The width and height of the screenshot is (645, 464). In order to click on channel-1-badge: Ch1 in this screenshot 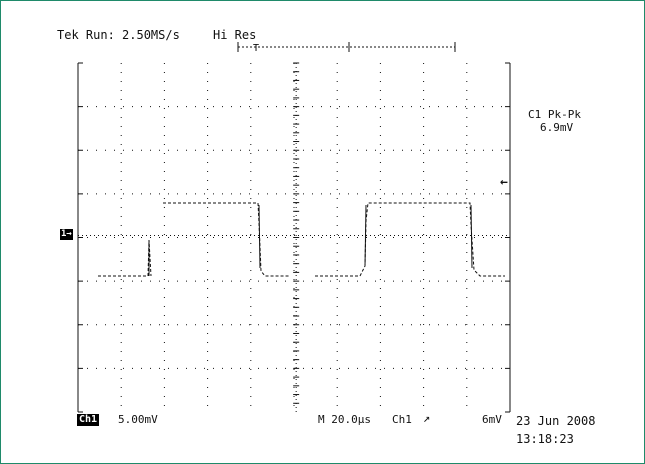, I will do `click(88, 420)`.